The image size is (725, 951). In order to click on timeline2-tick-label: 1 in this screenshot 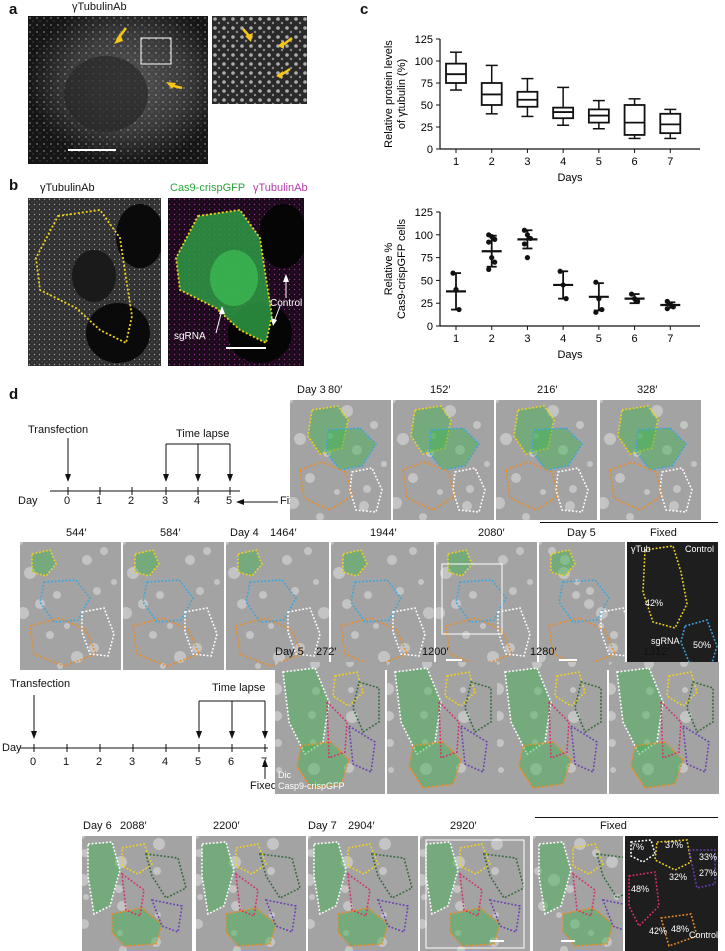, I will do `click(66, 762)`.